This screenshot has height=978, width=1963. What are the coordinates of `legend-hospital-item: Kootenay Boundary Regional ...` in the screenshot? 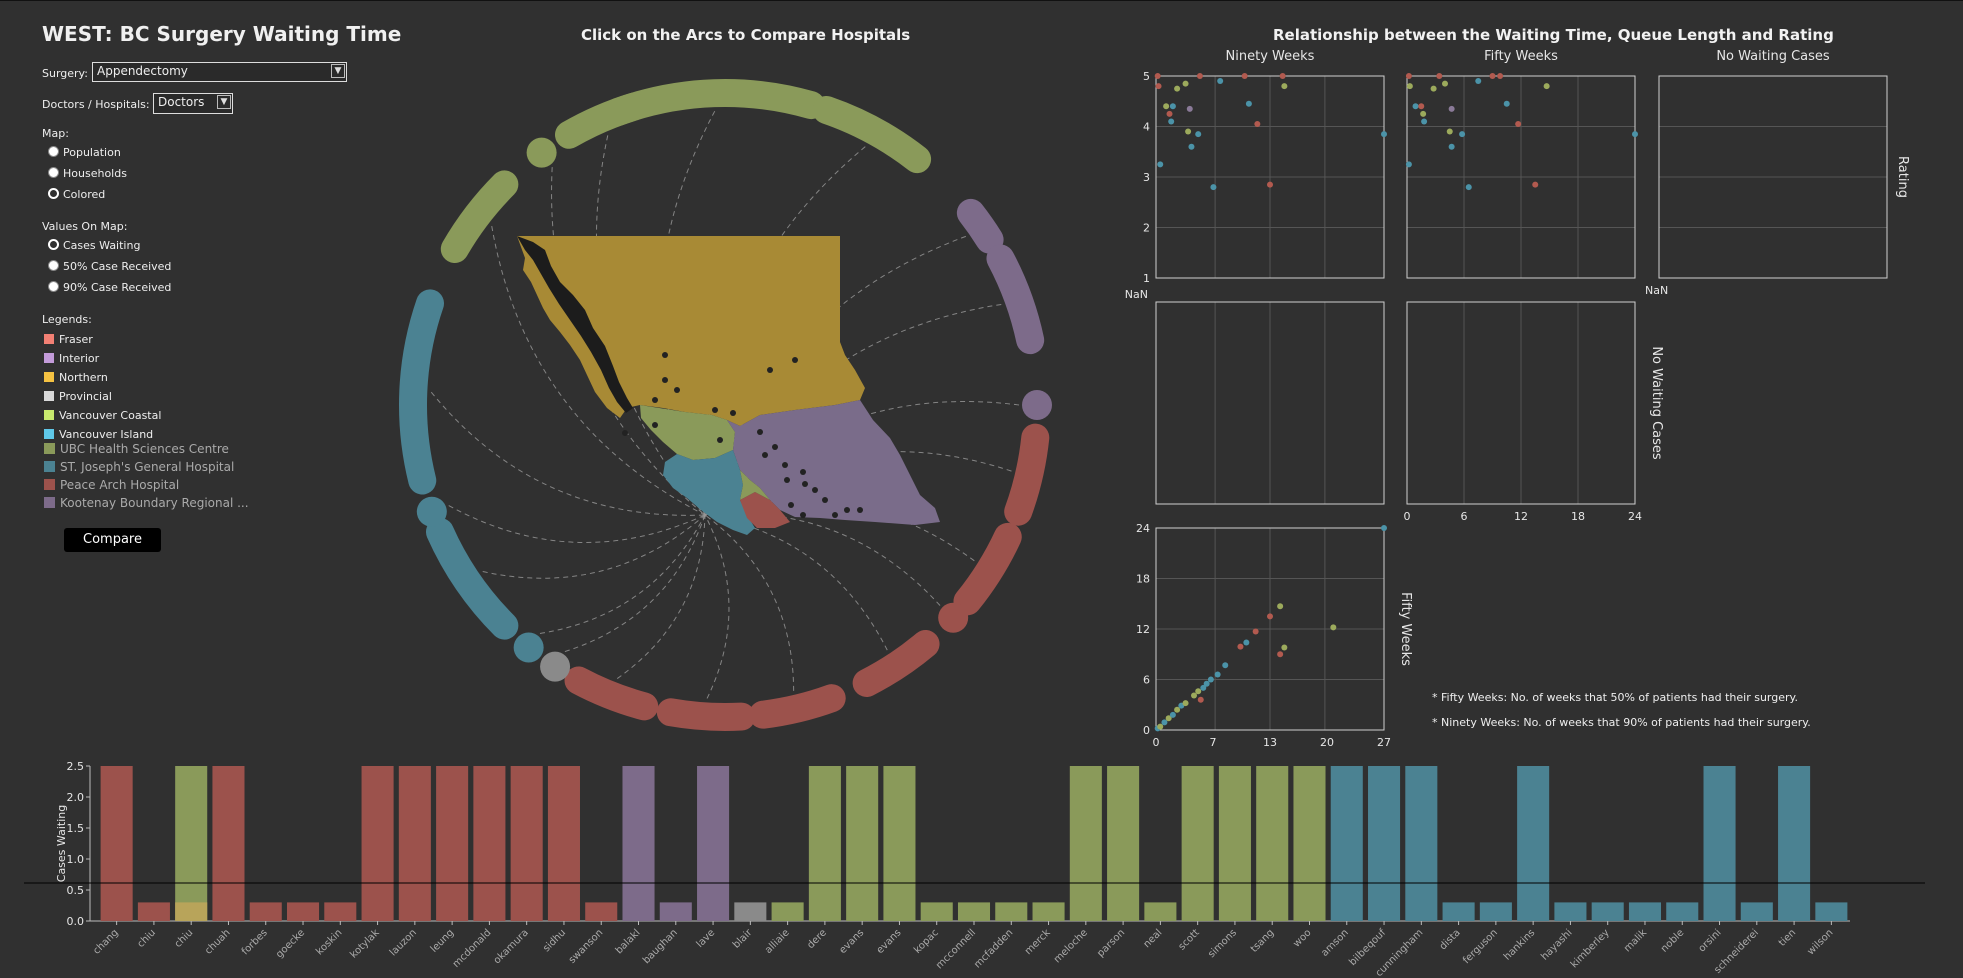 It's located at (146, 503).